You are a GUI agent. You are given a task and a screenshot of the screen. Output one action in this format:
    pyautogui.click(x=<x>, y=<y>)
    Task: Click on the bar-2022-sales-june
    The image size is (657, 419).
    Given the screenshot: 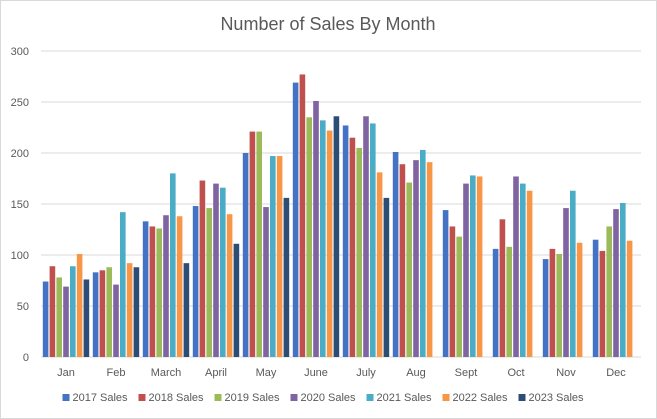 What is the action you would take?
    pyautogui.click(x=329, y=243)
    